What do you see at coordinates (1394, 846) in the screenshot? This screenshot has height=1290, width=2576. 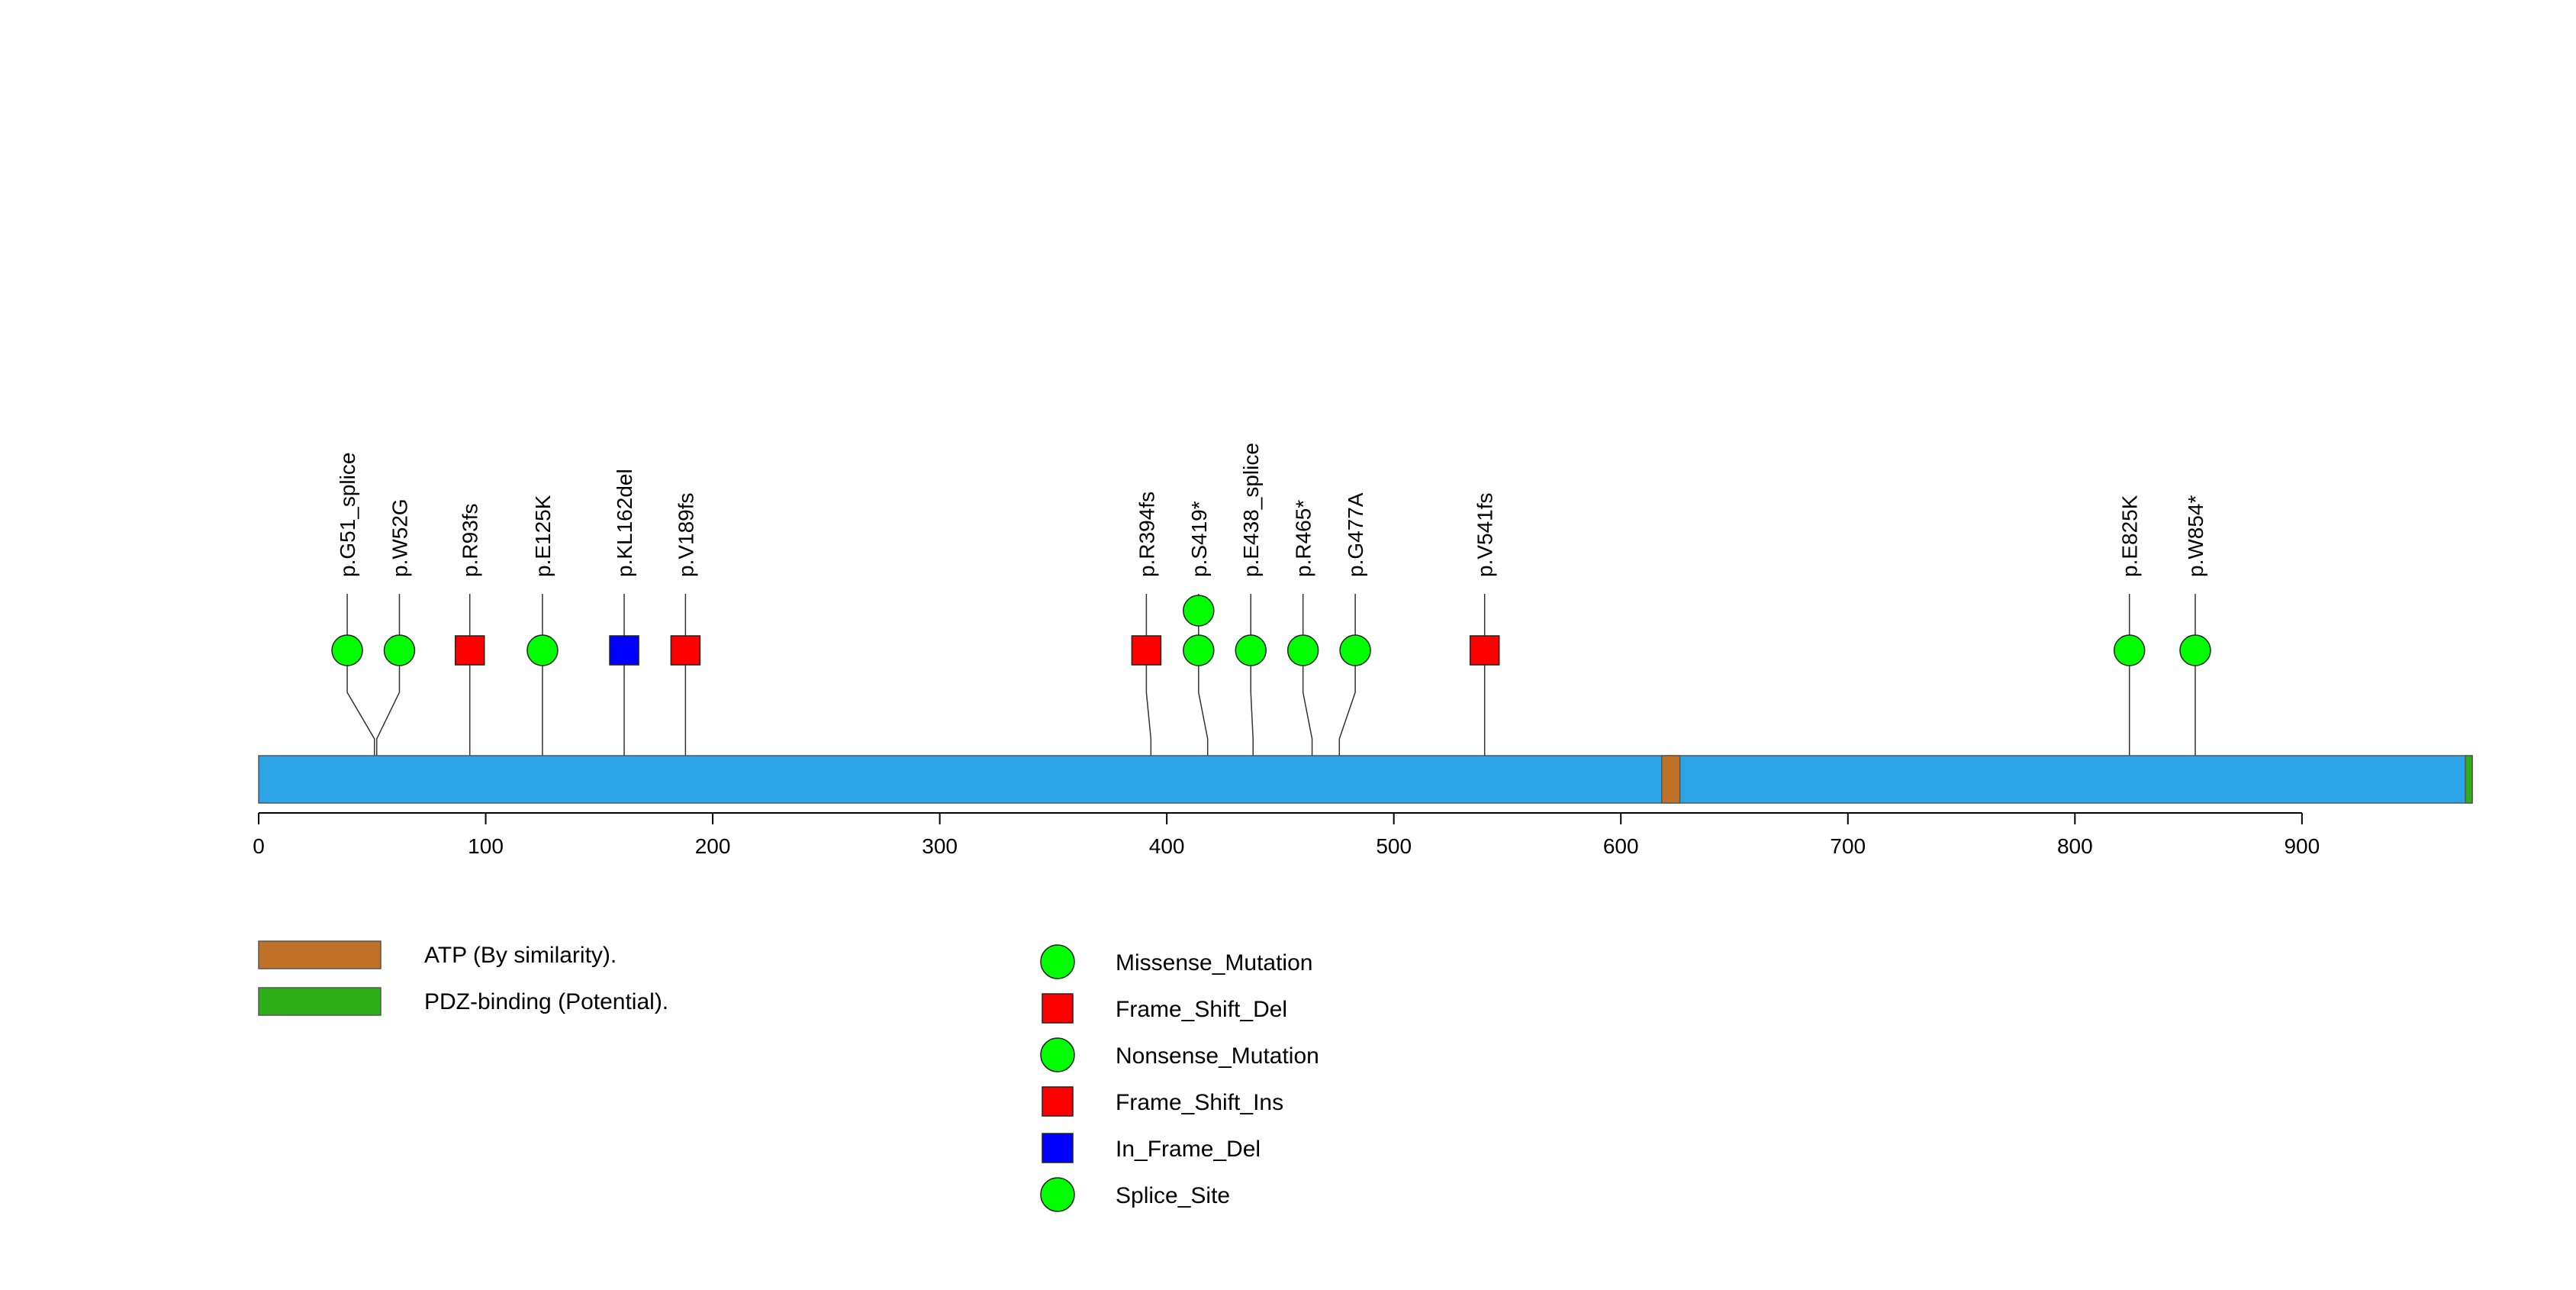 I see `axis-tick-label: 500` at bounding box center [1394, 846].